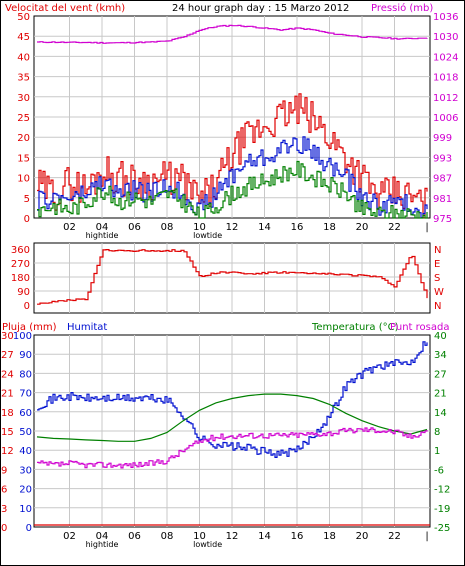 The width and height of the screenshot is (465, 566). What do you see at coordinates (27, 306) in the screenshot?
I see `direction-tick-label: 0` at bounding box center [27, 306].